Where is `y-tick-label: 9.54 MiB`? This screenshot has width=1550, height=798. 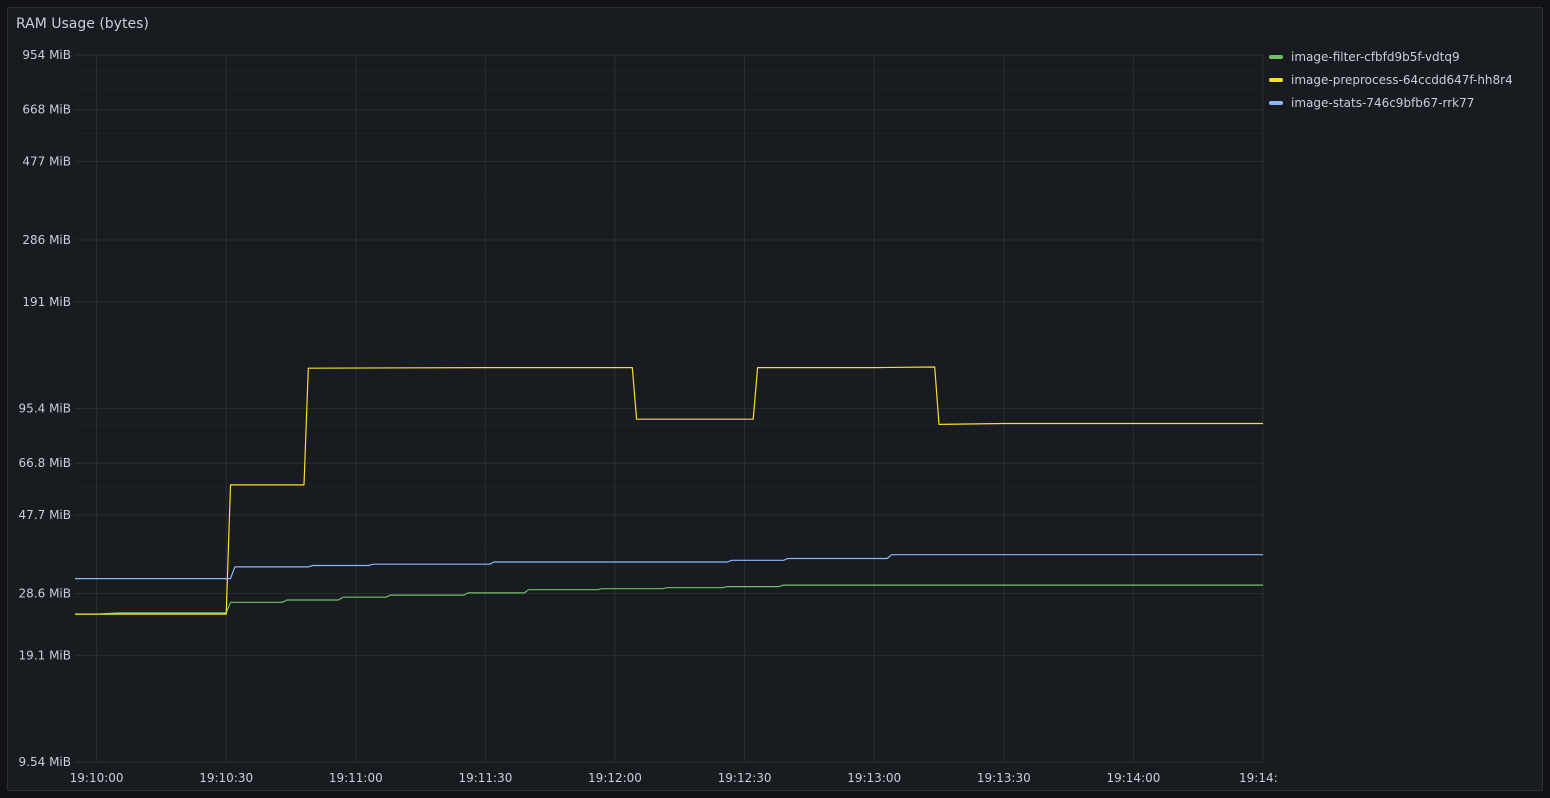
y-tick-label: 9.54 MiB is located at coordinates (45, 762).